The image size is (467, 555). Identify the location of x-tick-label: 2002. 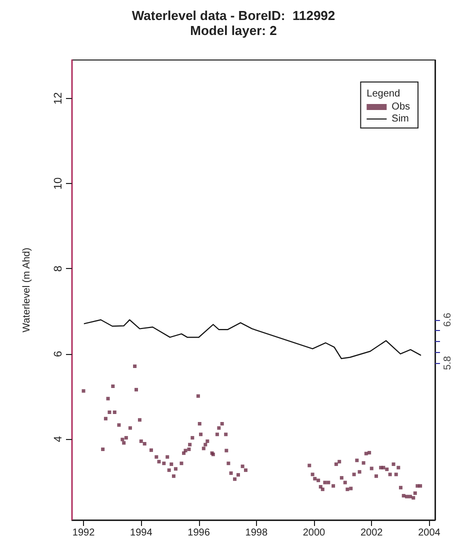
(372, 533).